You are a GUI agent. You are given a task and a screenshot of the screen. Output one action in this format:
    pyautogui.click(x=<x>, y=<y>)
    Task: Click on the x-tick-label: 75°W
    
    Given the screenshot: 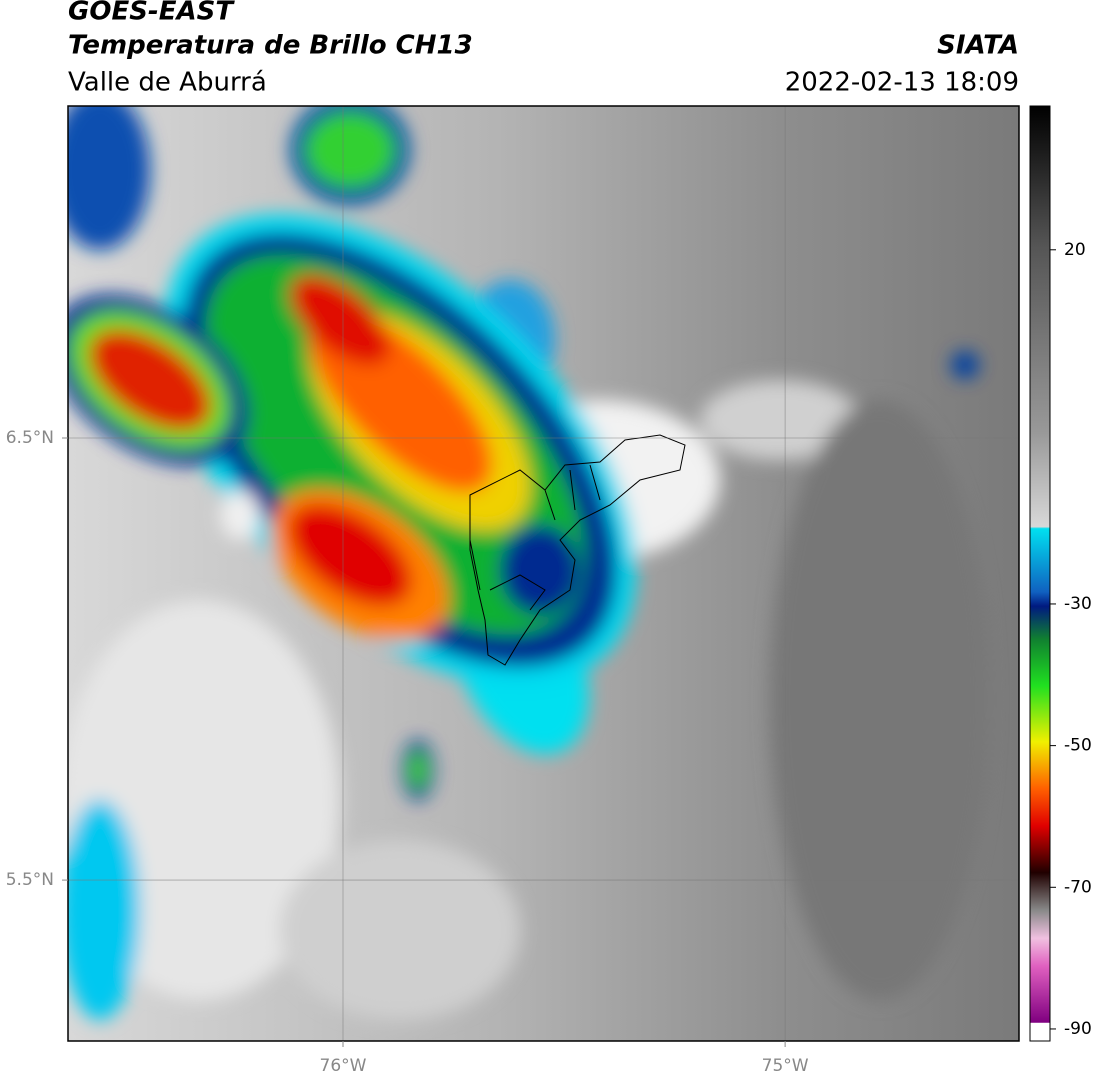 What is the action you would take?
    pyautogui.click(x=785, y=1066)
    